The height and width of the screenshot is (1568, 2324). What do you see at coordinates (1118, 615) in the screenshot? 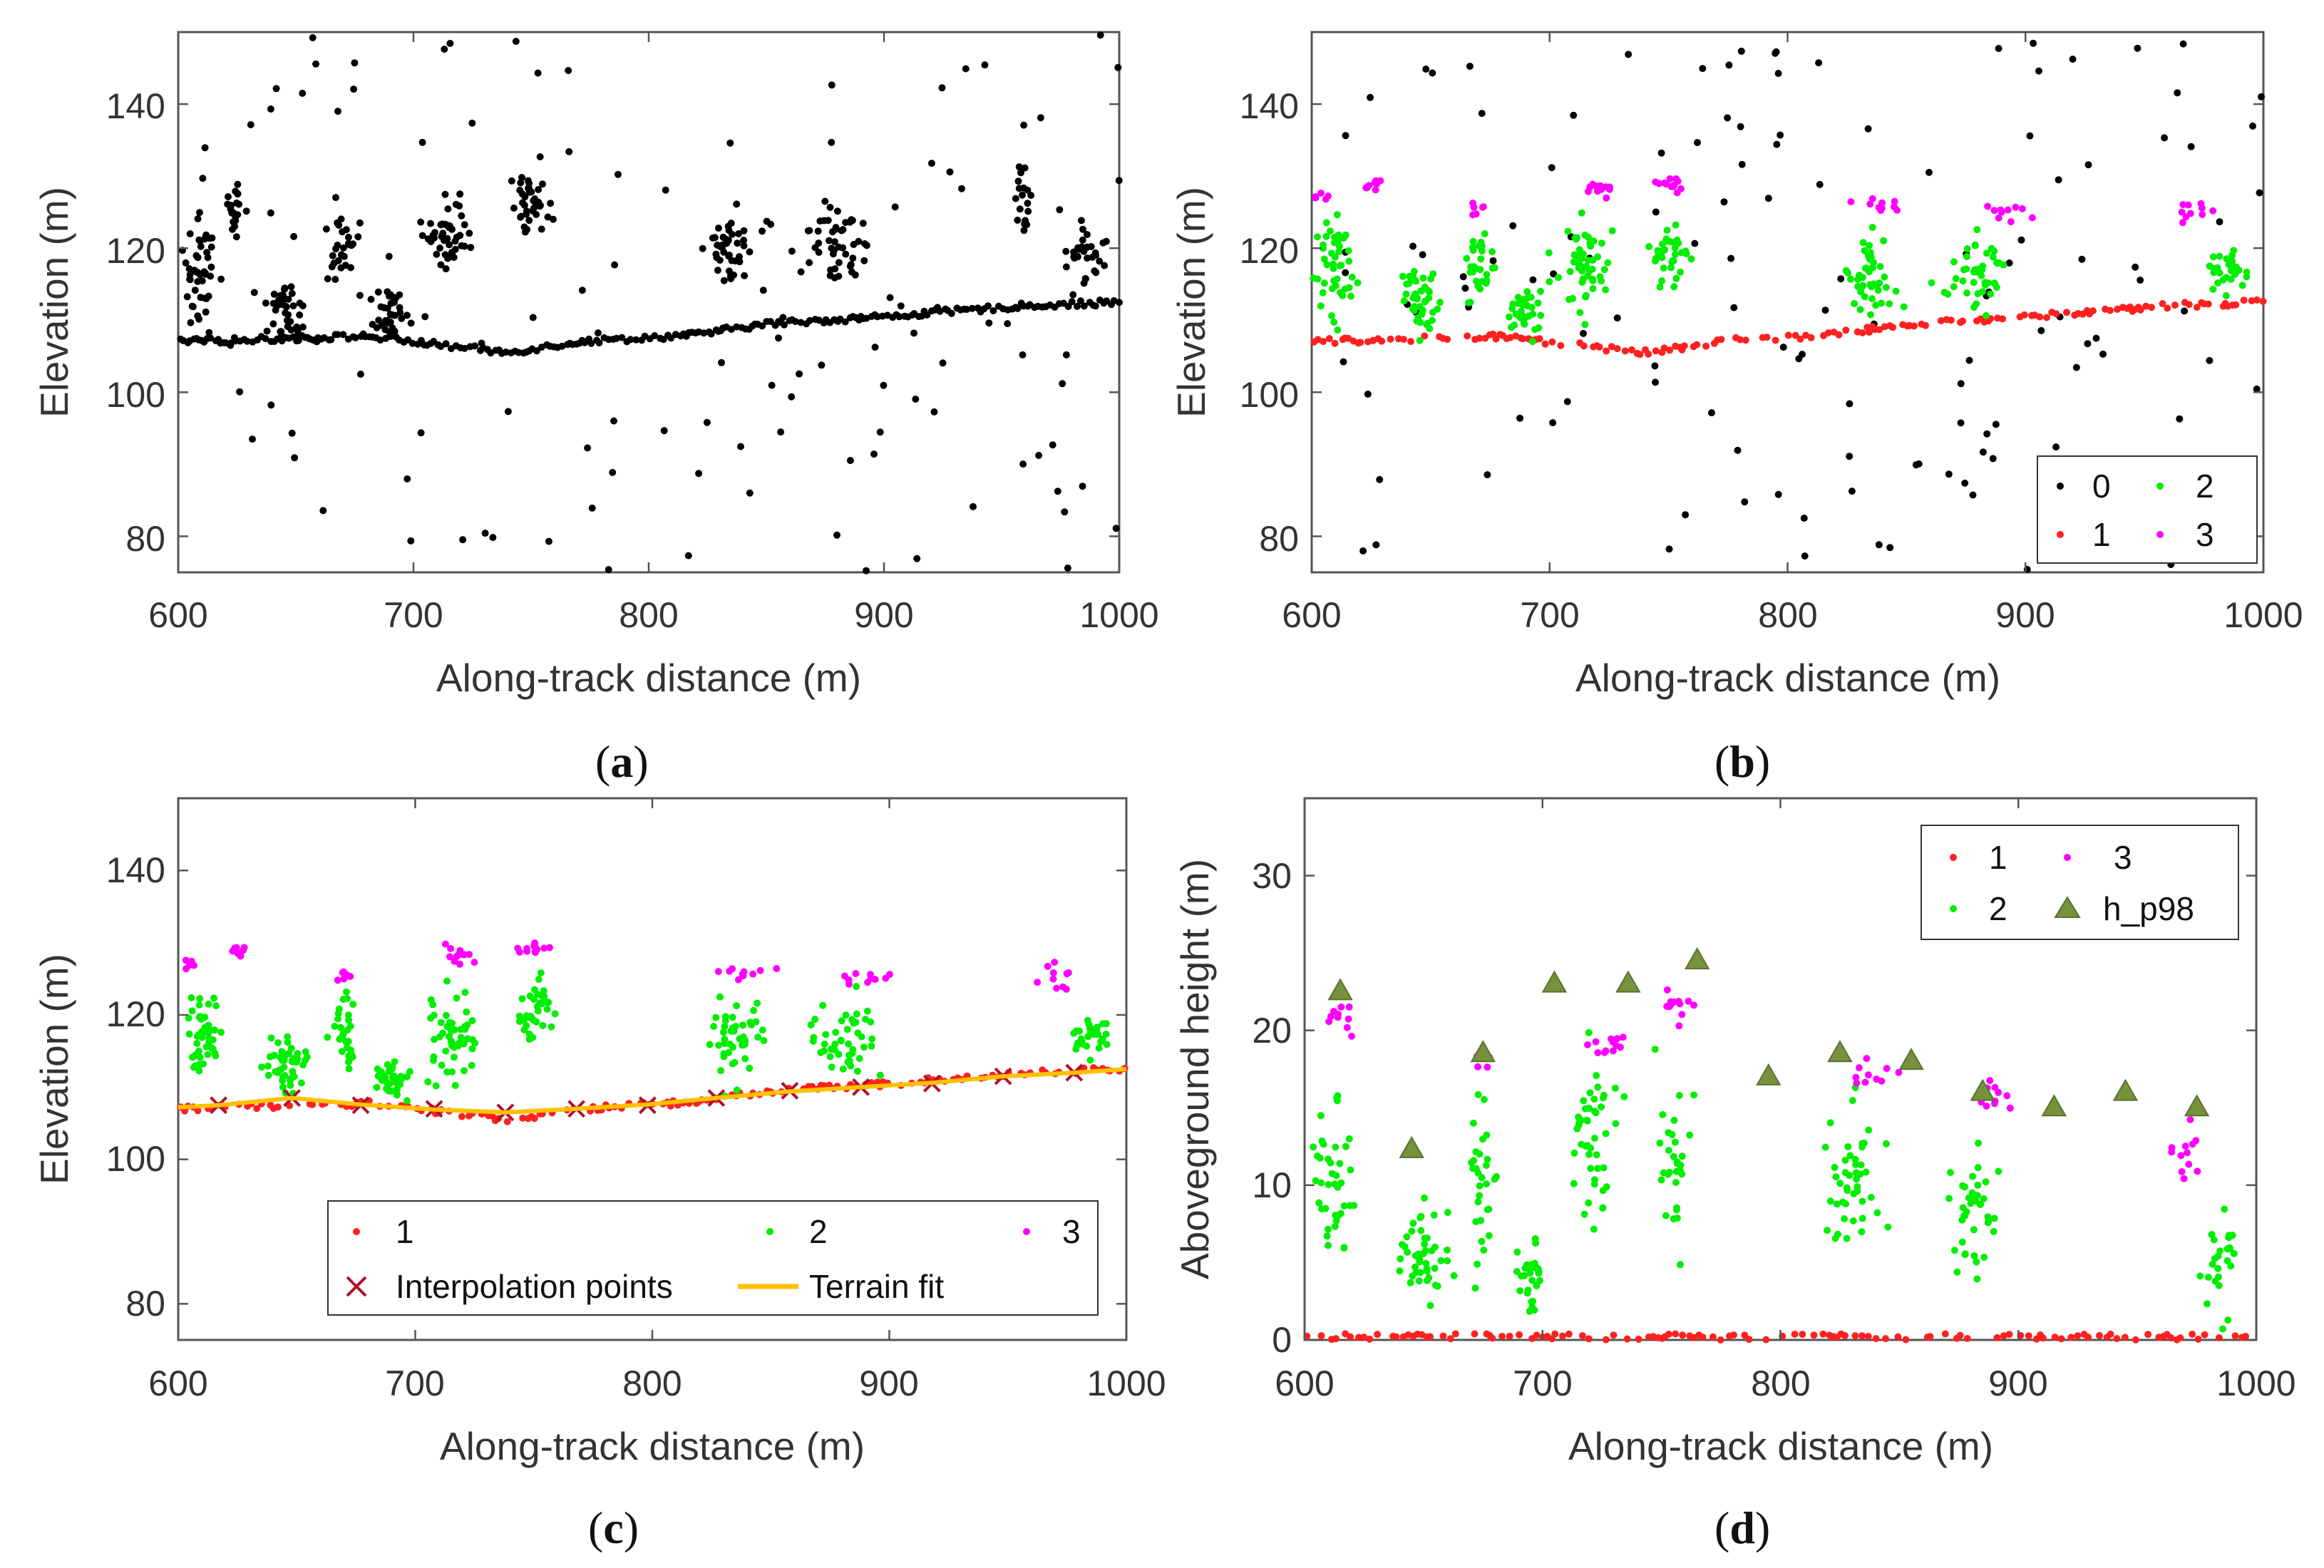
I see `panel-a-xtick: 1000` at bounding box center [1118, 615].